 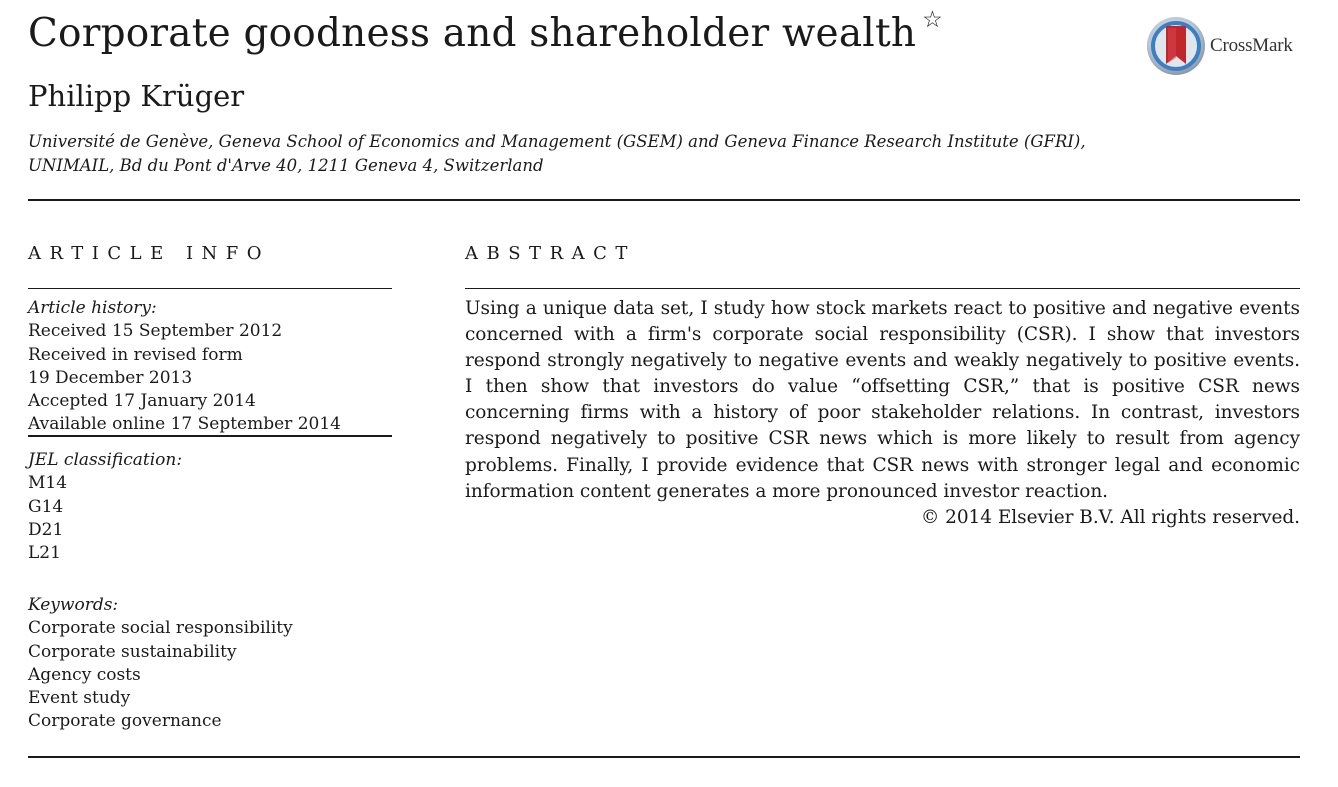 What do you see at coordinates (46, 529) in the screenshot?
I see `jel-code: D21` at bounding box center [46, 529].